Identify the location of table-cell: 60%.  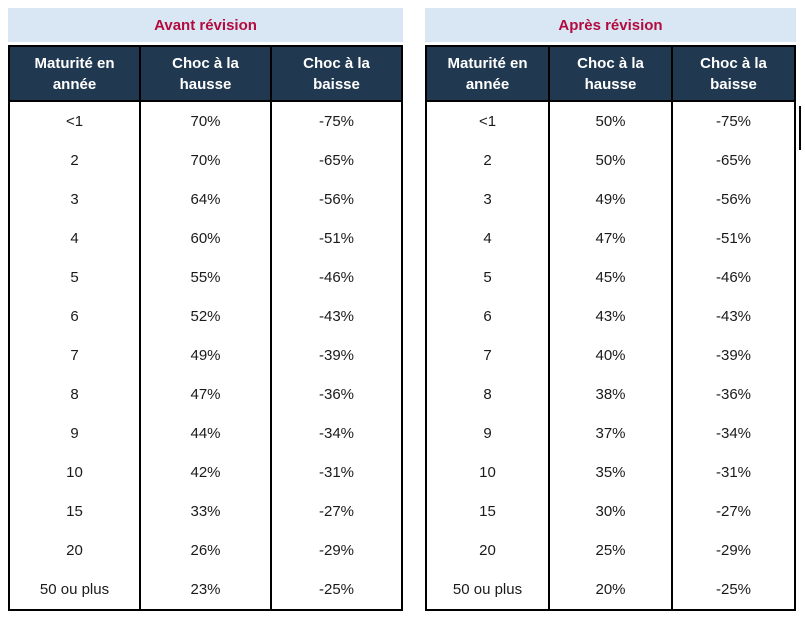
(205, 238).